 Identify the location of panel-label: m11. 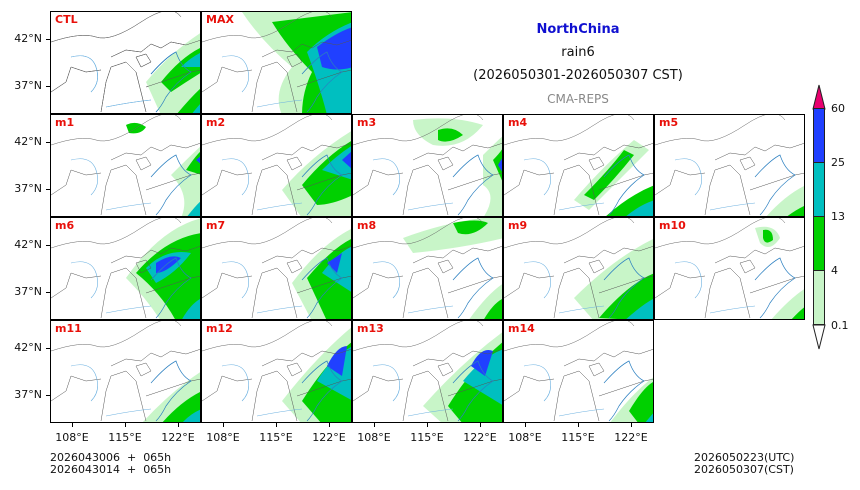
(68, 328).